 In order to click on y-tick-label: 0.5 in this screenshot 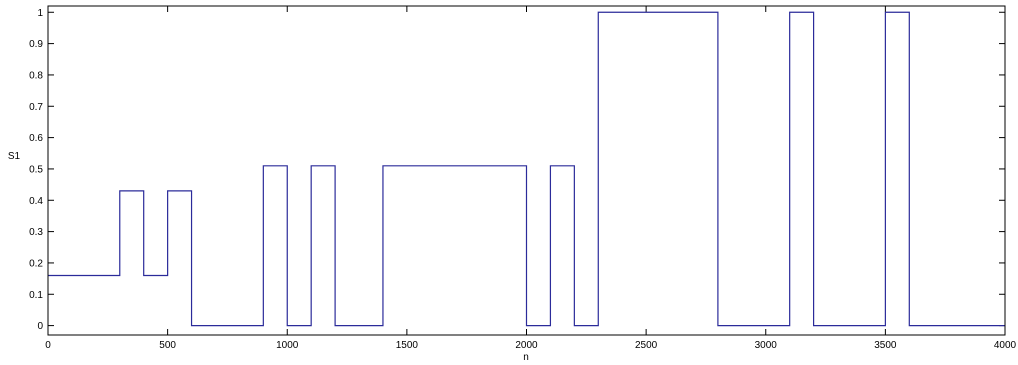, I will do `click(36, 169)`.